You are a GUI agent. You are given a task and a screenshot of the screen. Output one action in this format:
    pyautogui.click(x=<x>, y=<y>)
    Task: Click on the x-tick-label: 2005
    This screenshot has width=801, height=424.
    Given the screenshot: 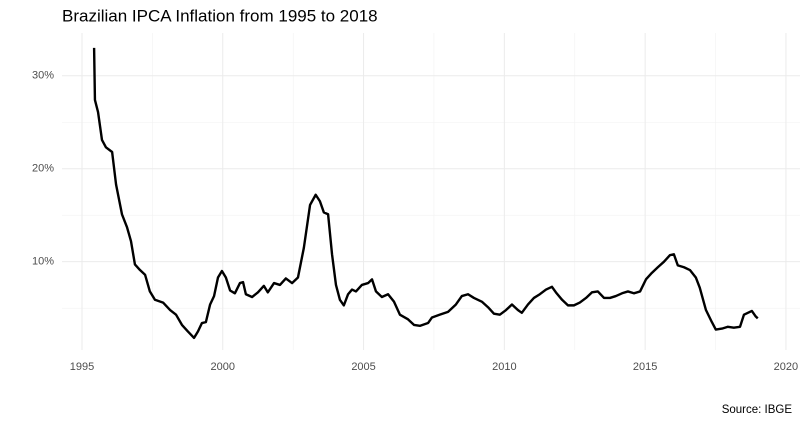 What is the action you would take?
    pyautogui.click(x=363, y=367)
    